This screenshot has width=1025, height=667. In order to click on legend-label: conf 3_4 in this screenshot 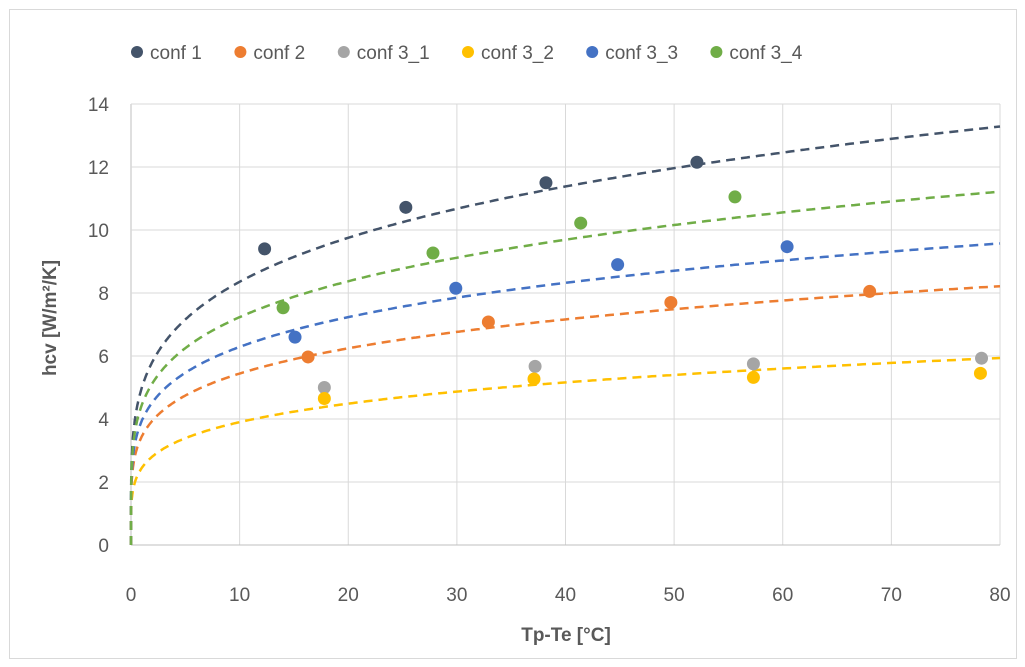, I will do `click(765, 53)`.